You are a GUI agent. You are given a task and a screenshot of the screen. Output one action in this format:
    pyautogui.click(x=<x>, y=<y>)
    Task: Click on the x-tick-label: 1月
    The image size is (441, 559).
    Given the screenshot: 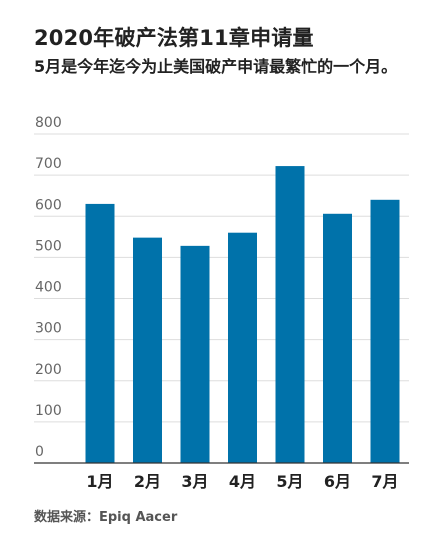 What is the action you would take?
    pyautogui.click(x=99, y=481)
    